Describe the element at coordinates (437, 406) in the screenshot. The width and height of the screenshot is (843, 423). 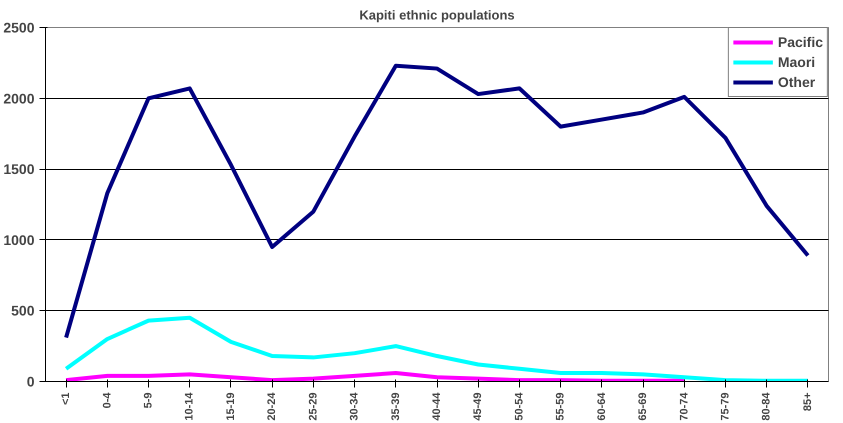
I see `x-tick-label: 40-44` at that location.